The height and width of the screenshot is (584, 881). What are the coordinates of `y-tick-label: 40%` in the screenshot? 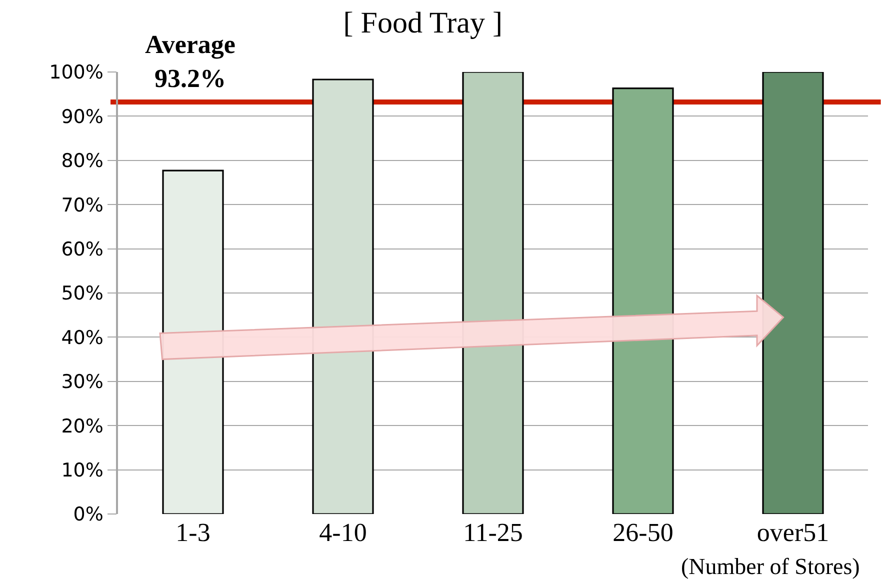 It's located at (82, 337).